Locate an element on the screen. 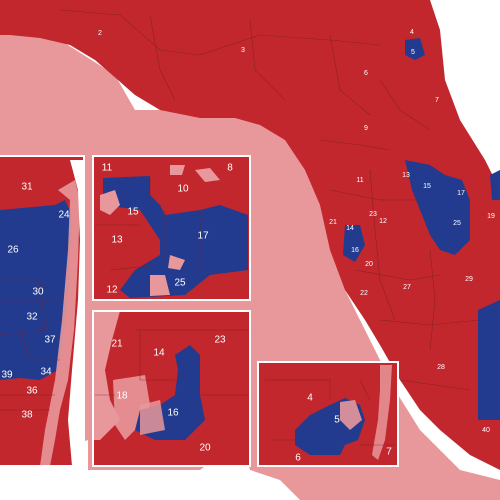  label-district-37: 37 is located at coordinates (50, 340).